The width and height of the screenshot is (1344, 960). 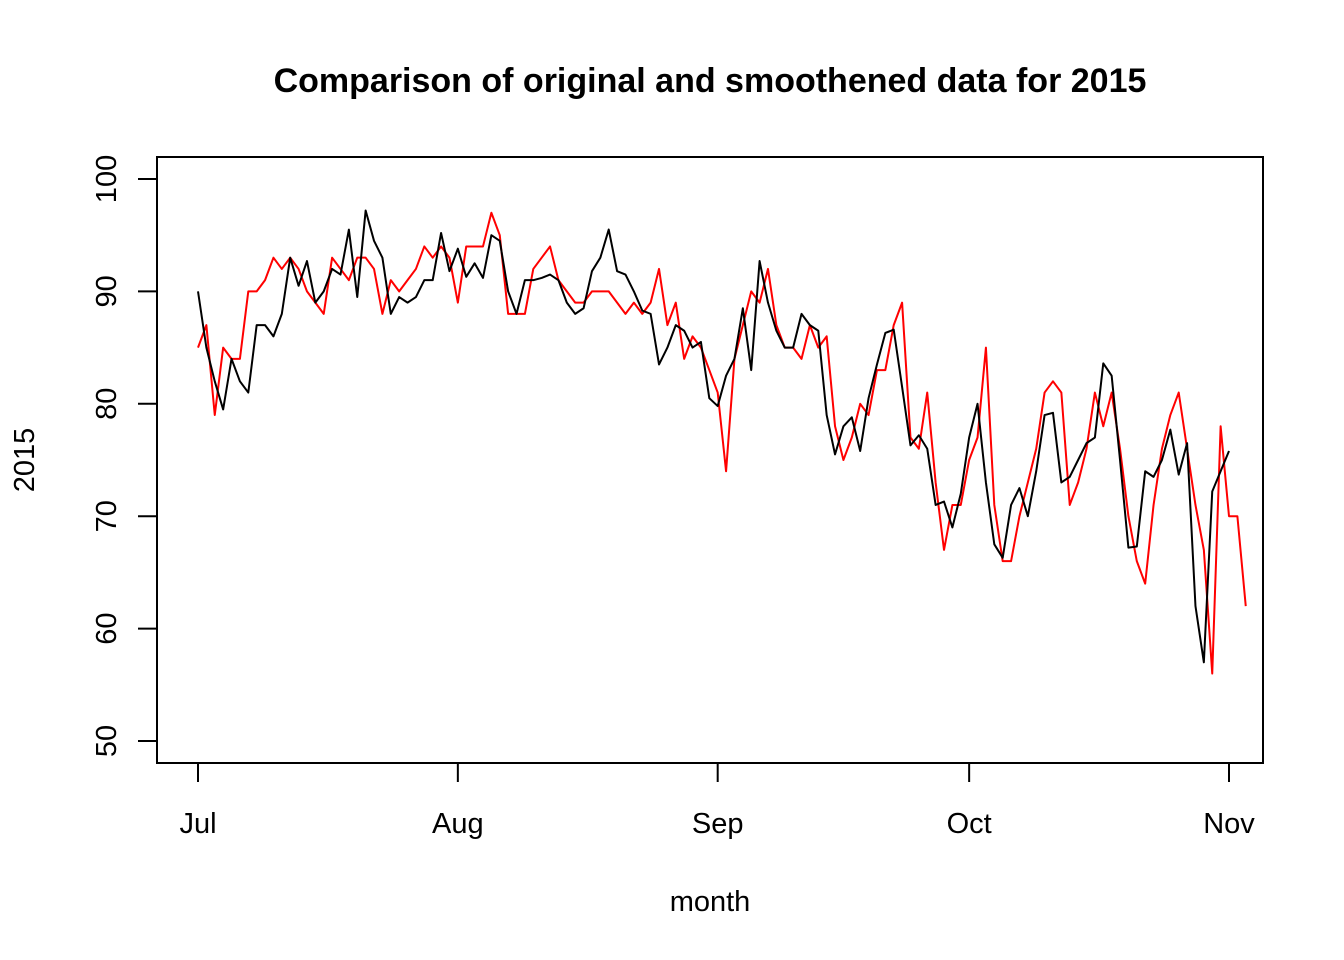 What do you see at coordinates (107, 291) in the screenshot?
I see `y-tick-label: 90` at bounding box center [107, 291].